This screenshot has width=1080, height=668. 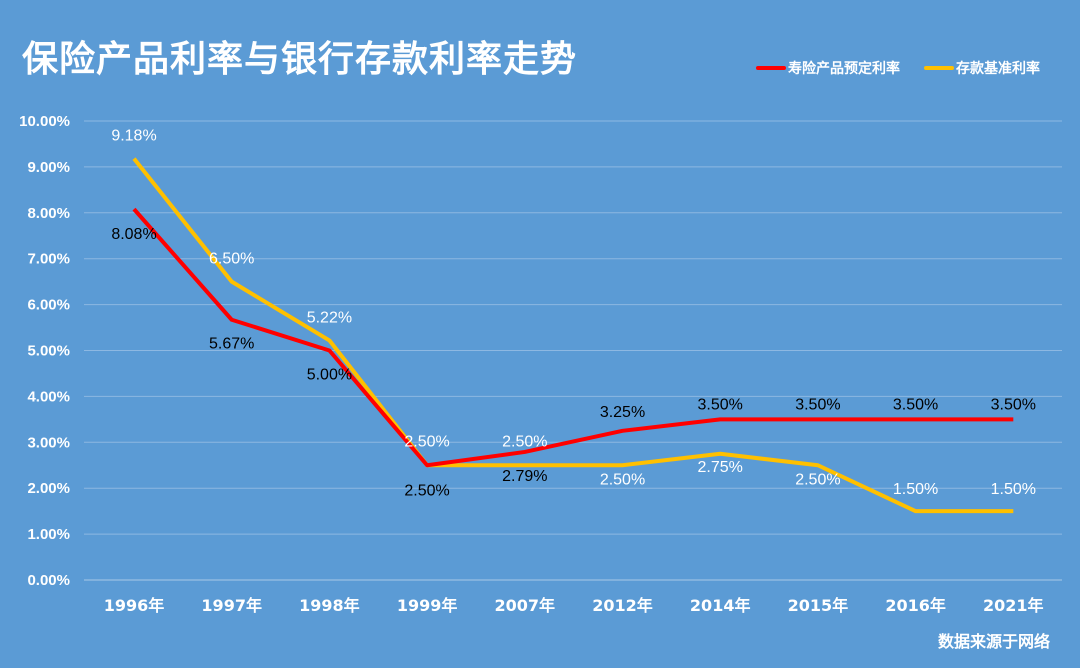 What do you see at coordinates (48, 488) in the screenshot?
I see `y-tick-label: 2.00%` at bounding box center [48, 488].